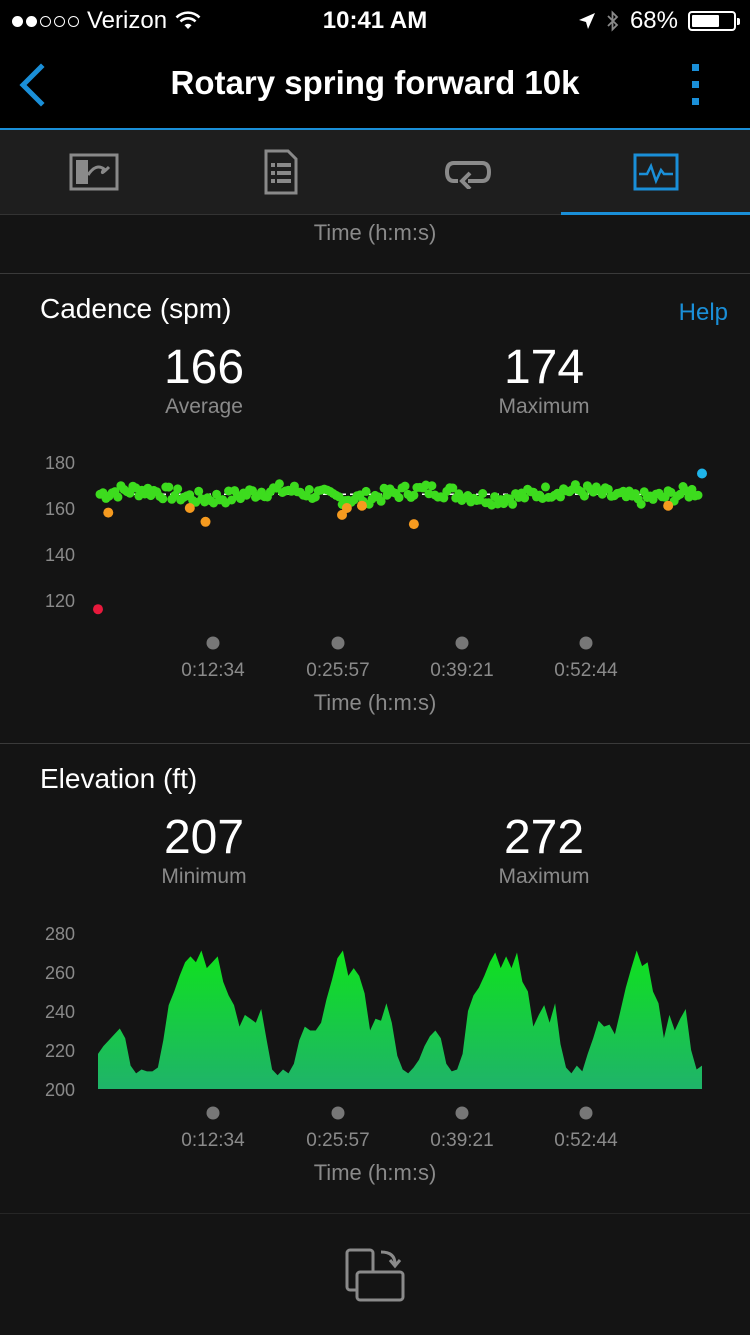  I want to click on tab-laps, so click(467, 172).